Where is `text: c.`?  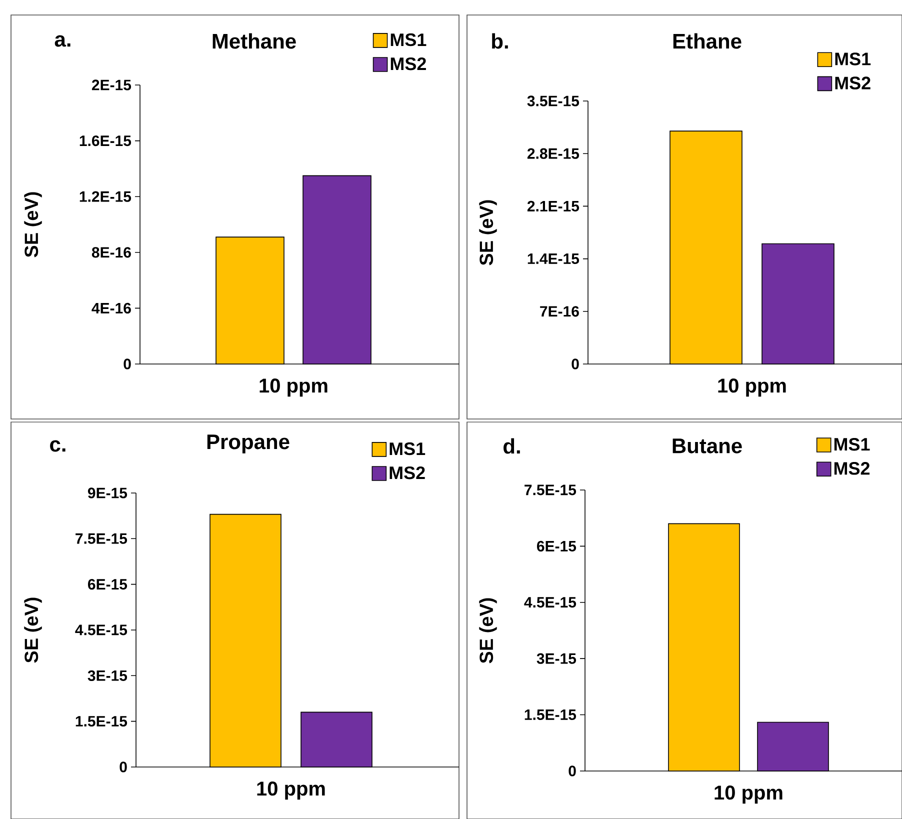 text: c. is located at coordinates (58, 446).